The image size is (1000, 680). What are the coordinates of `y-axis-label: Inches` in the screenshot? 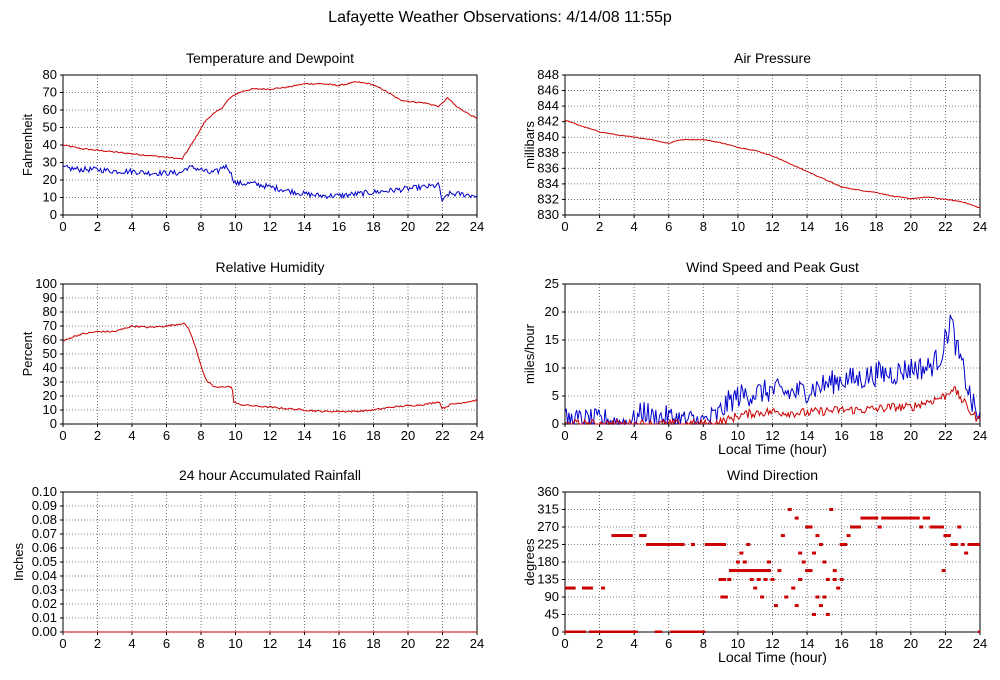 It's located at (18, 561).